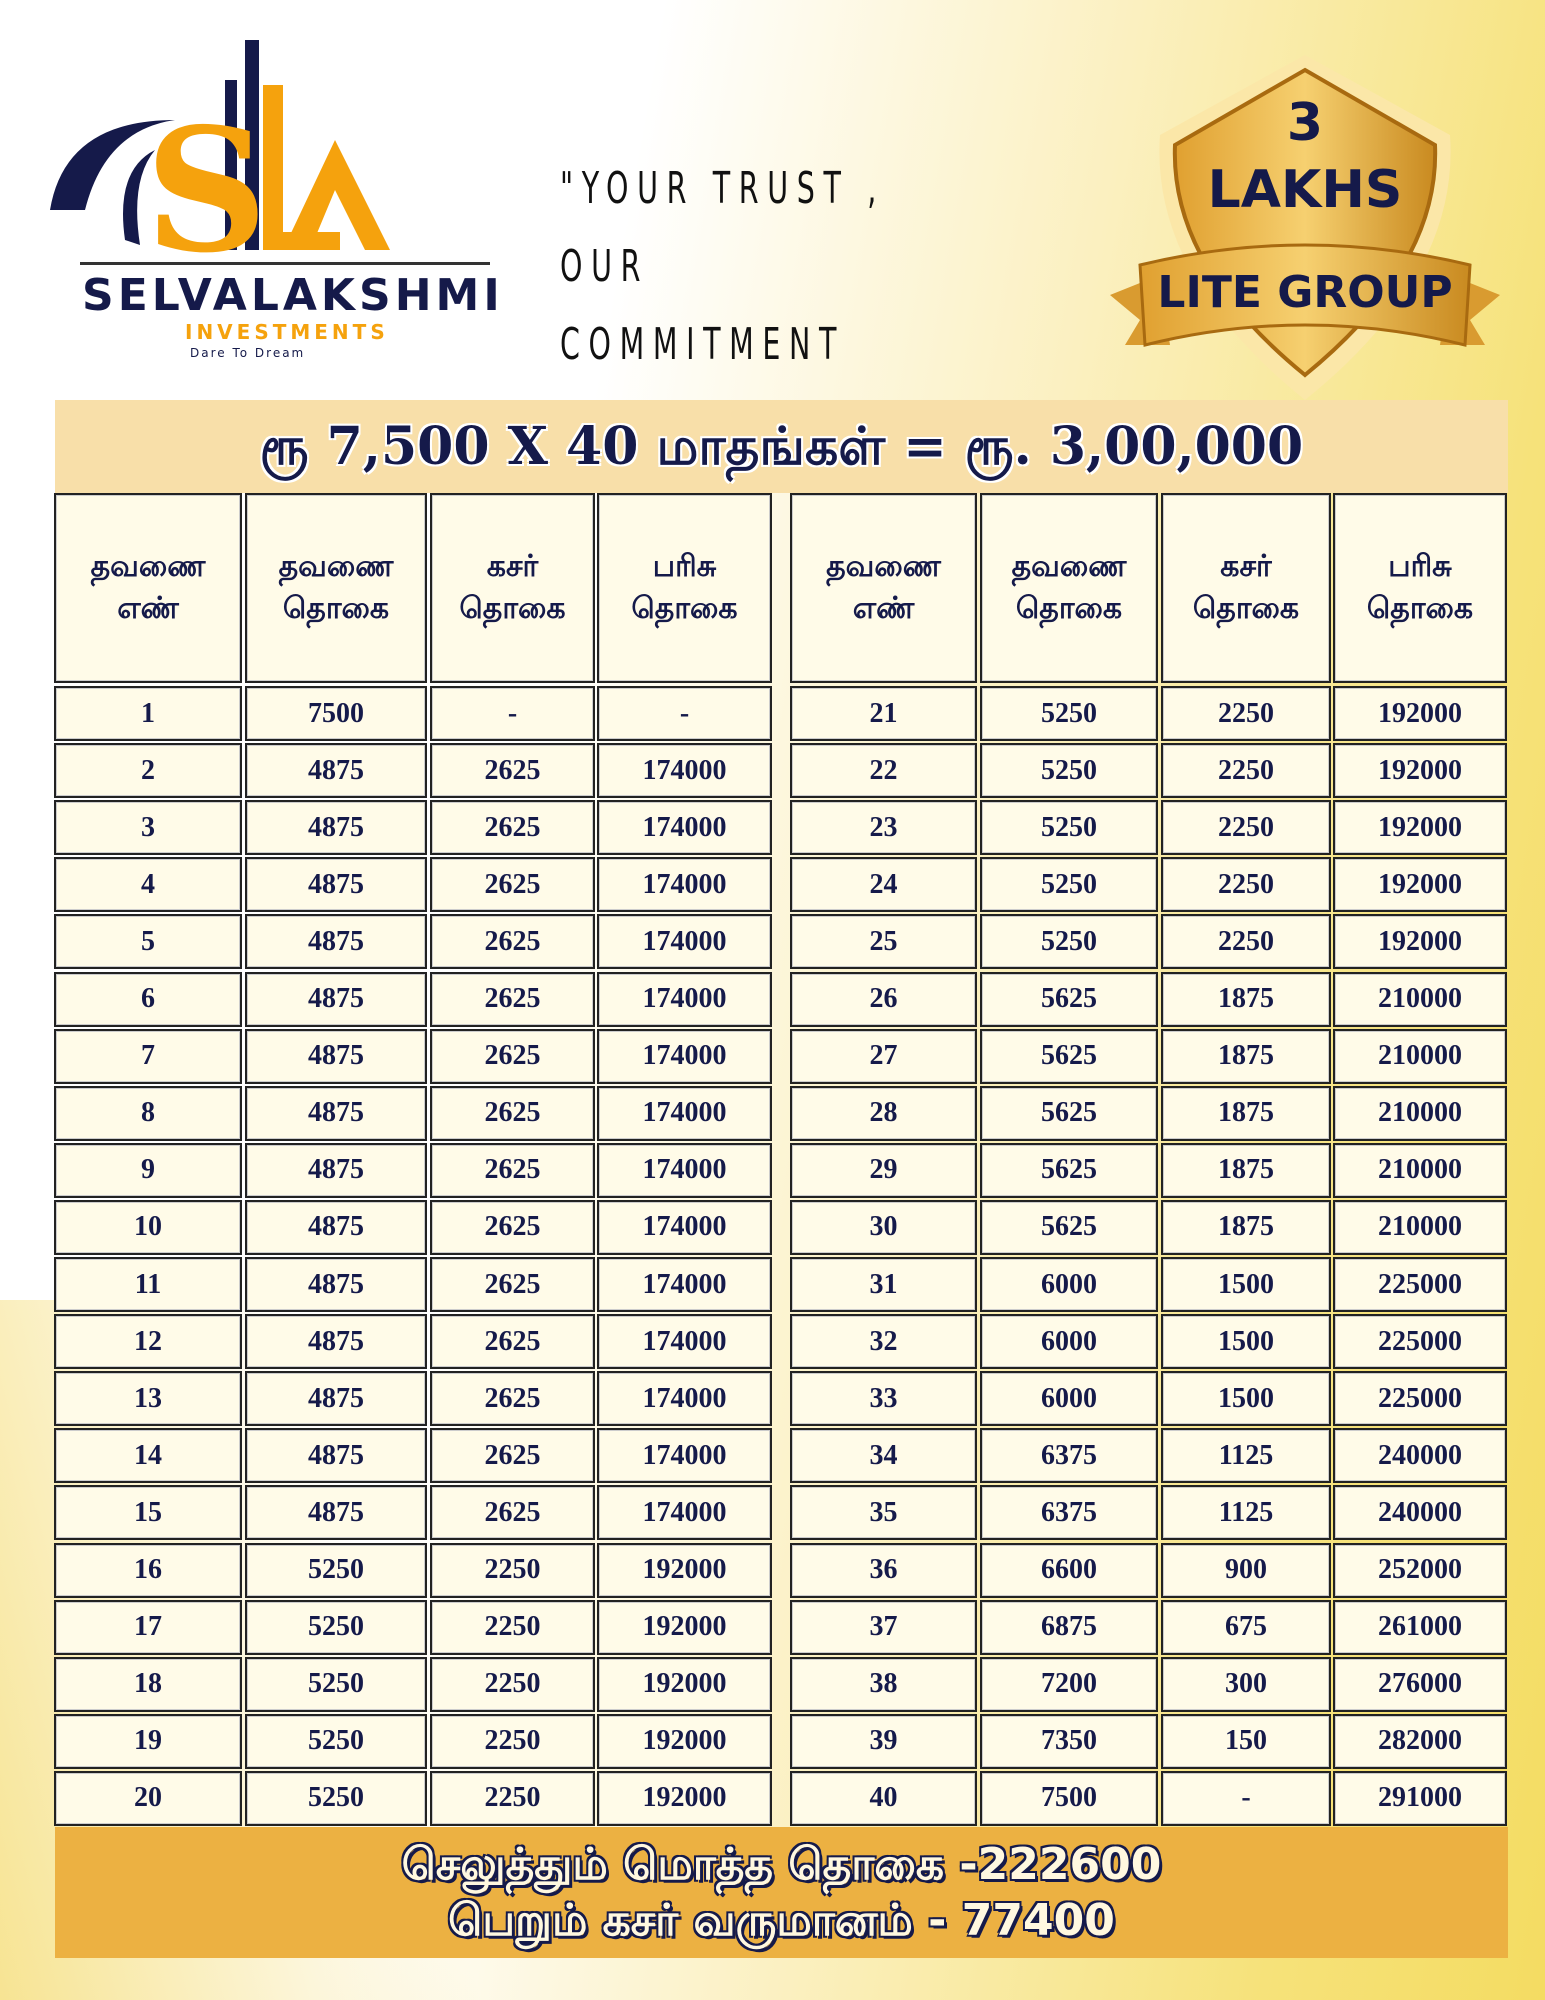 This screenshot has width=1545, height=2000. Describe the element at coordinates (703, 305) in the screenshot. I see `slogan-line2: OUR COMMITMENT` at that location.